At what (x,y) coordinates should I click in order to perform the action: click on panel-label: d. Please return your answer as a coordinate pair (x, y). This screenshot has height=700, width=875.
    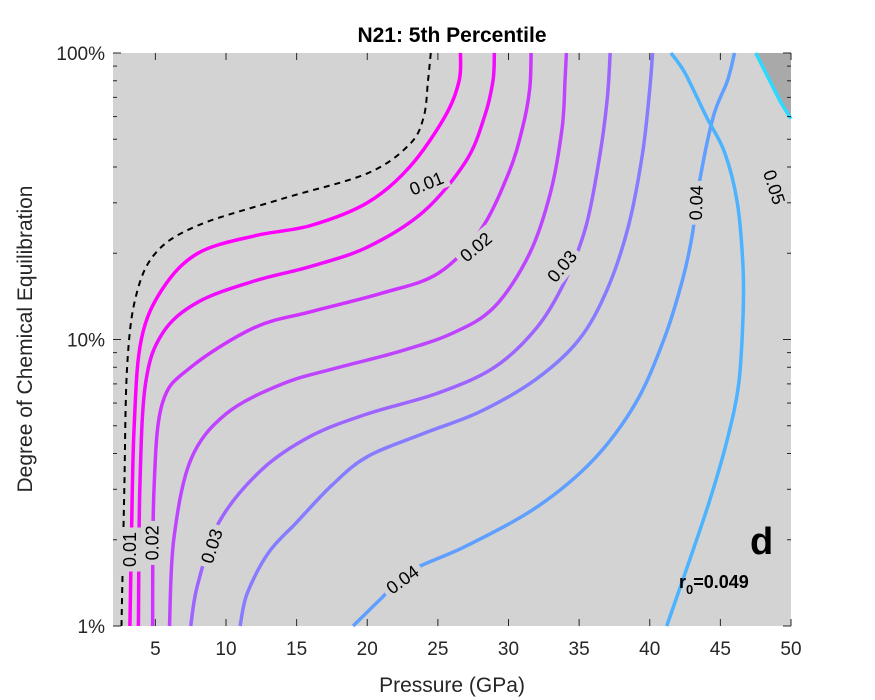
    Looking at the image, I should click on (761, 542).